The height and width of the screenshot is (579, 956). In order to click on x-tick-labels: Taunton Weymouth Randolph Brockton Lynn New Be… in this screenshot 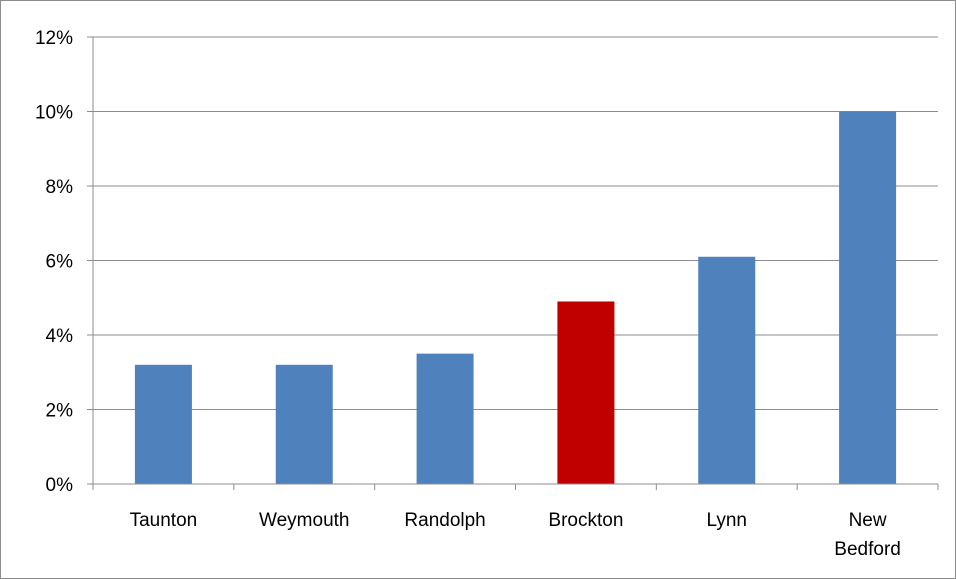, I will do `click(515, 535)`.